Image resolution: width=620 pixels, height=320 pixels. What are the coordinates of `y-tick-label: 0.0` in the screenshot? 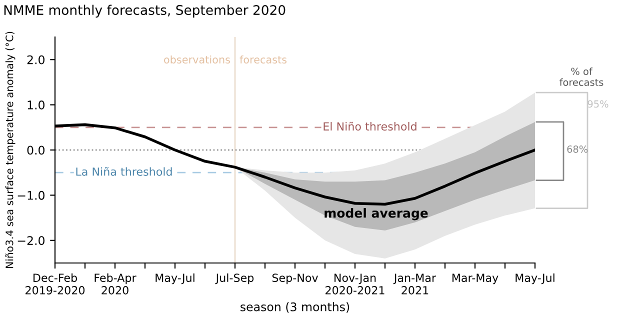 It's located at (35, 150).